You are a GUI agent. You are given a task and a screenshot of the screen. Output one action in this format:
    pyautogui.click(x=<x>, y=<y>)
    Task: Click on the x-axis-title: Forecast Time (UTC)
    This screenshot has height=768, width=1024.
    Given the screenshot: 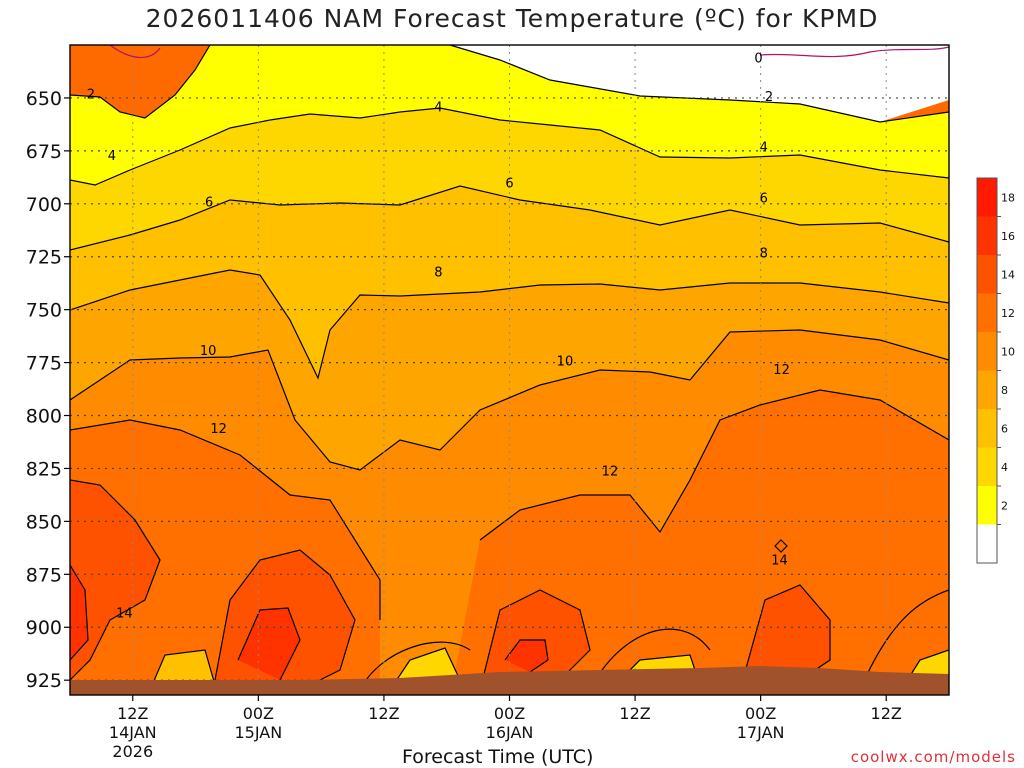 What is the action you would take?
    pyautogui.click(x=498, y=757)
    